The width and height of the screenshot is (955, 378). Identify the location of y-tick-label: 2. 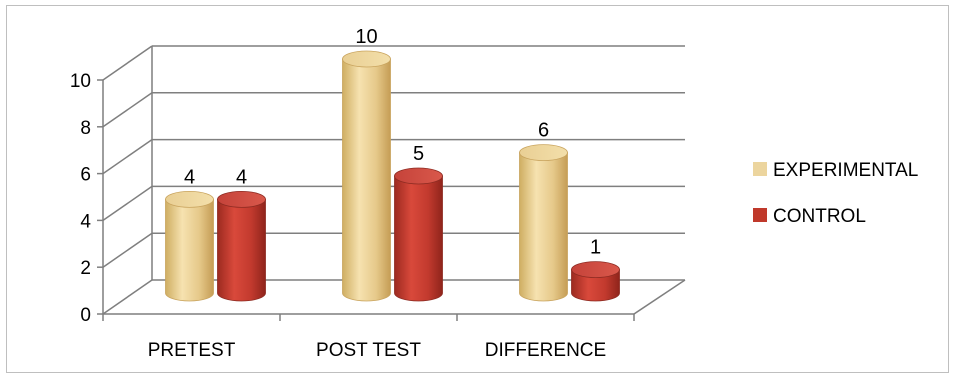
(85, 268).